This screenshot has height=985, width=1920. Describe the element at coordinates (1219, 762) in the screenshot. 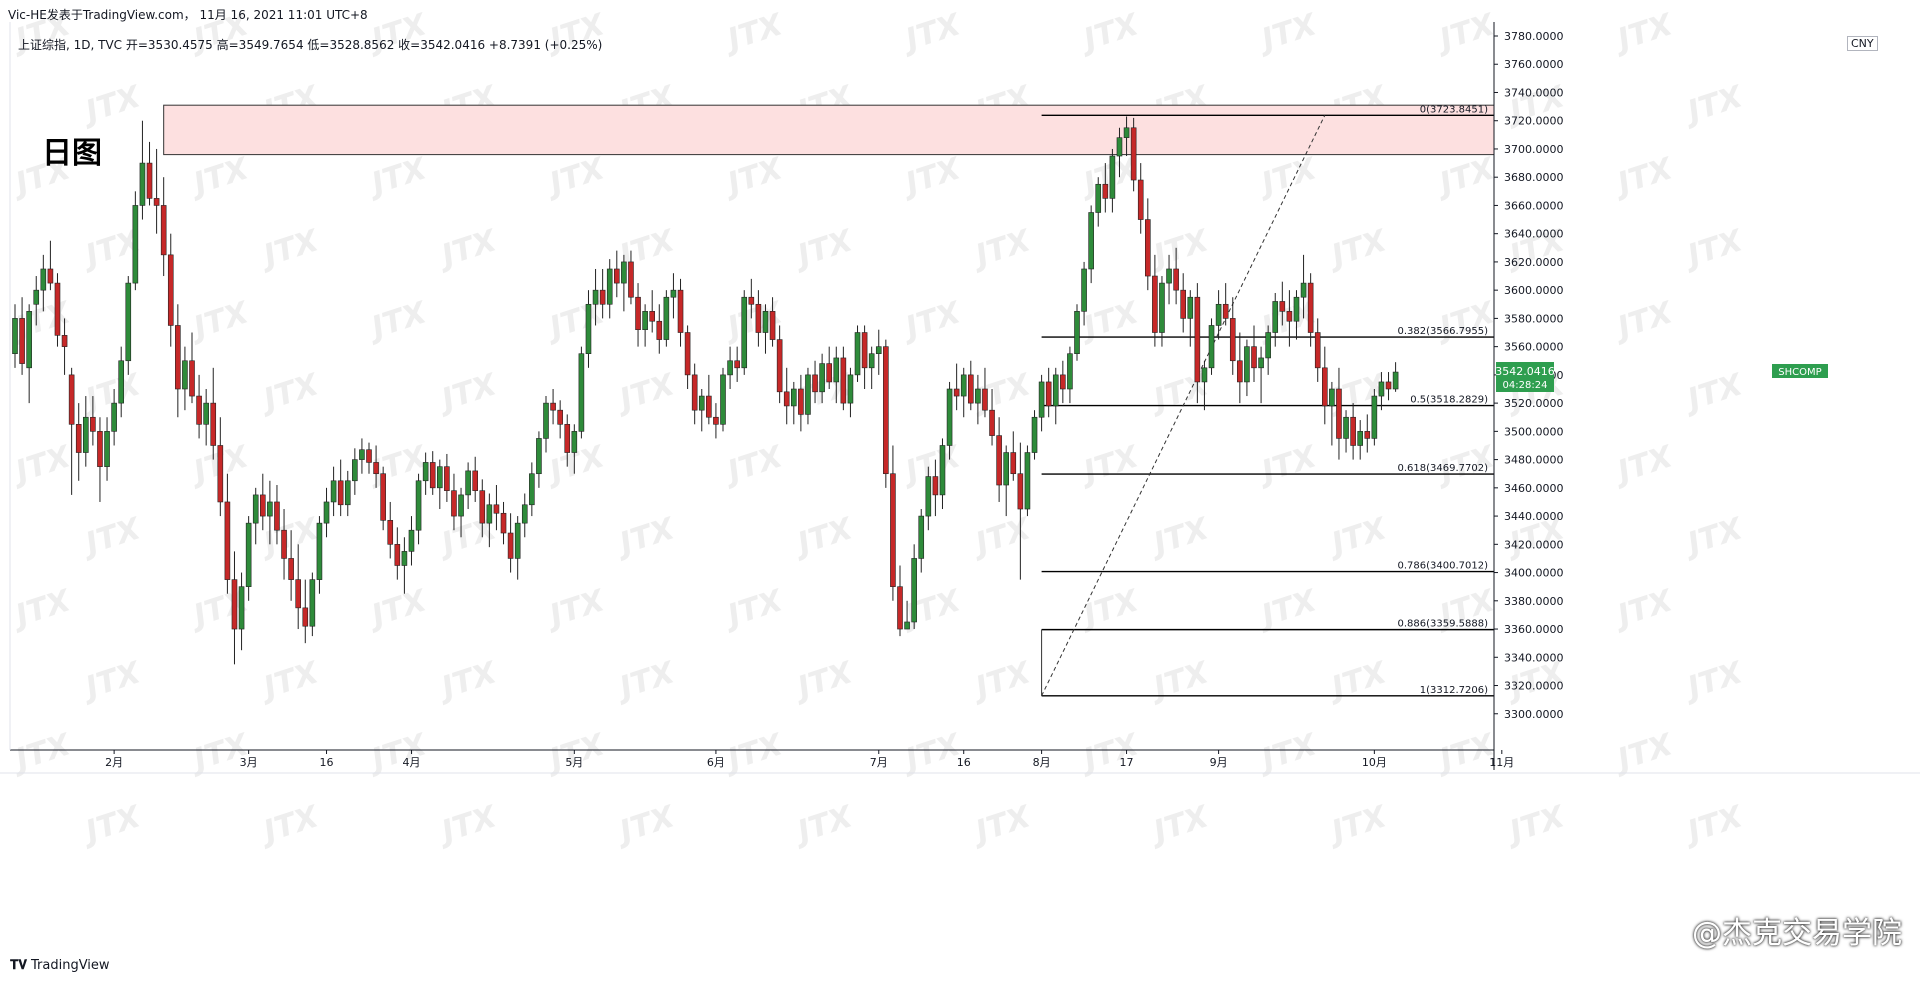

I see `x-tick-label: 9月` at that location.